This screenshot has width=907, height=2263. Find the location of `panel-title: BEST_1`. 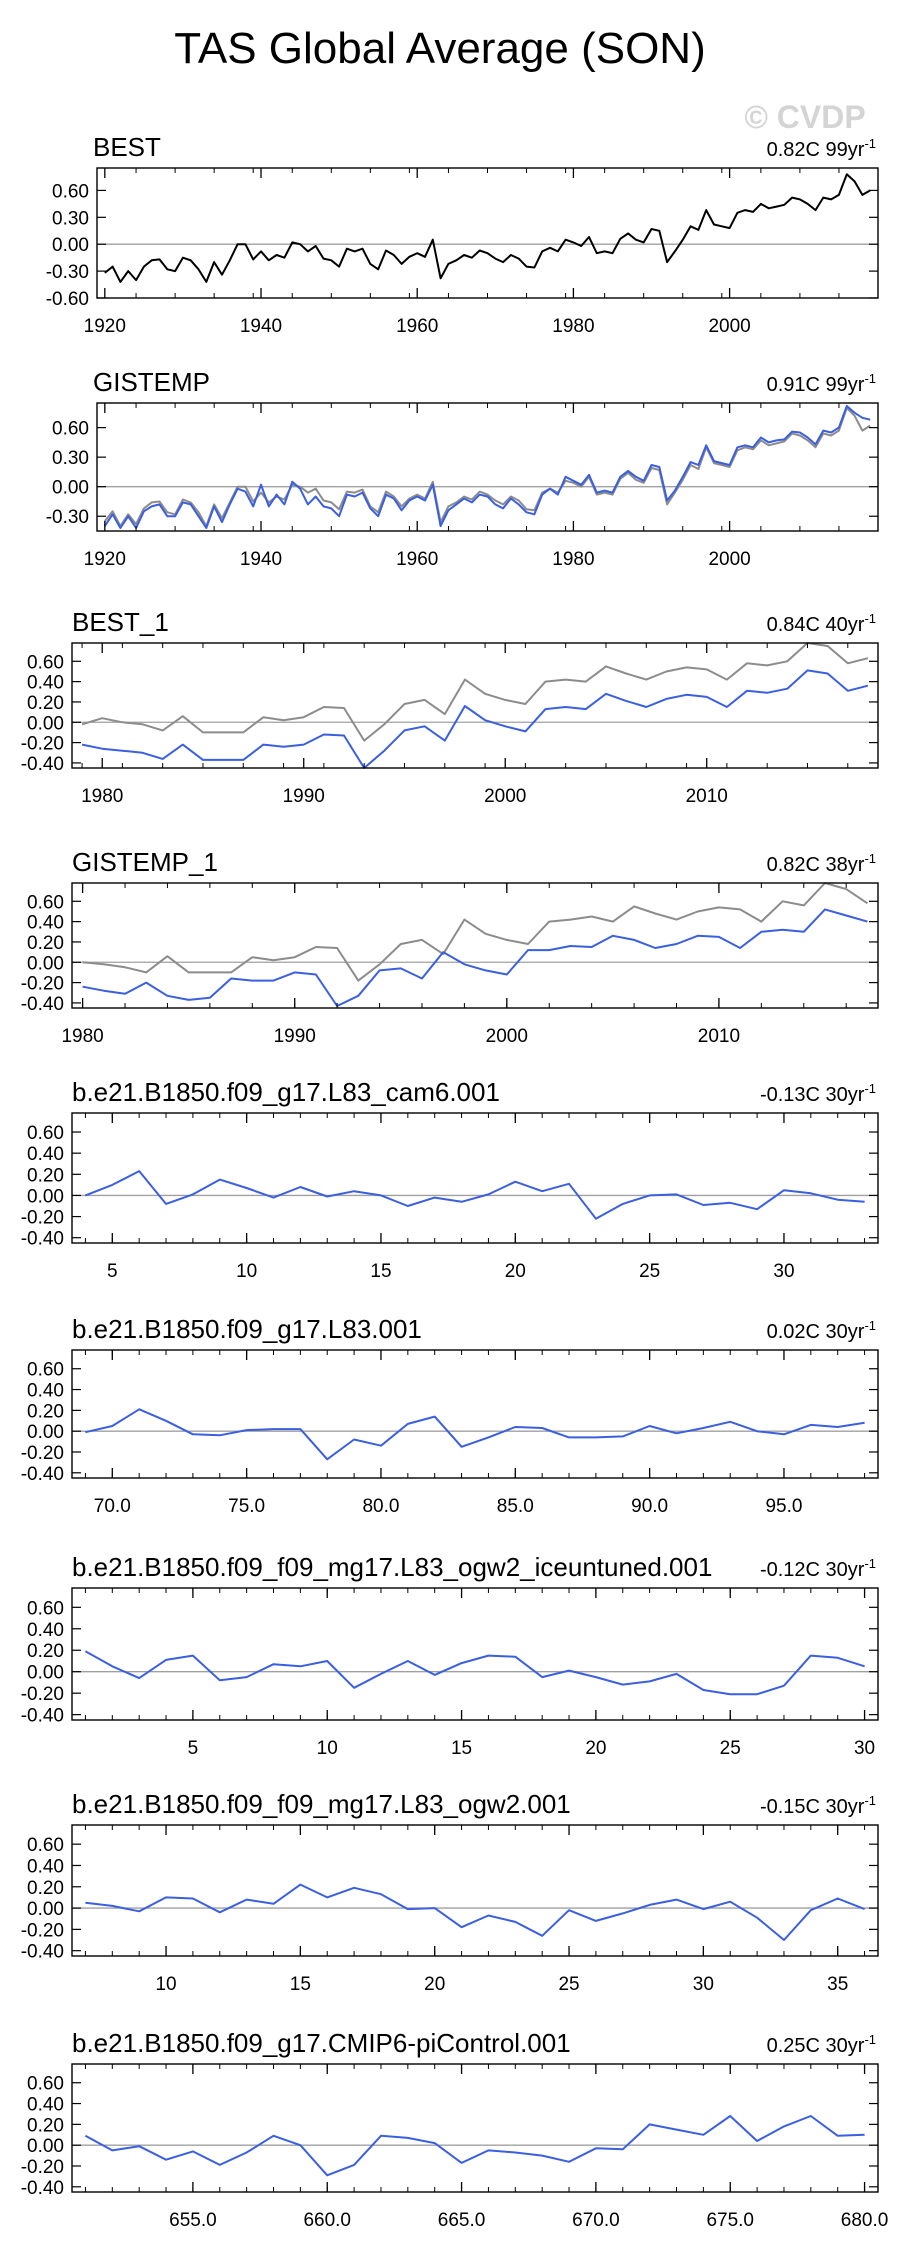

panel-title: BEST_1 is located at coordinates (120, 622).